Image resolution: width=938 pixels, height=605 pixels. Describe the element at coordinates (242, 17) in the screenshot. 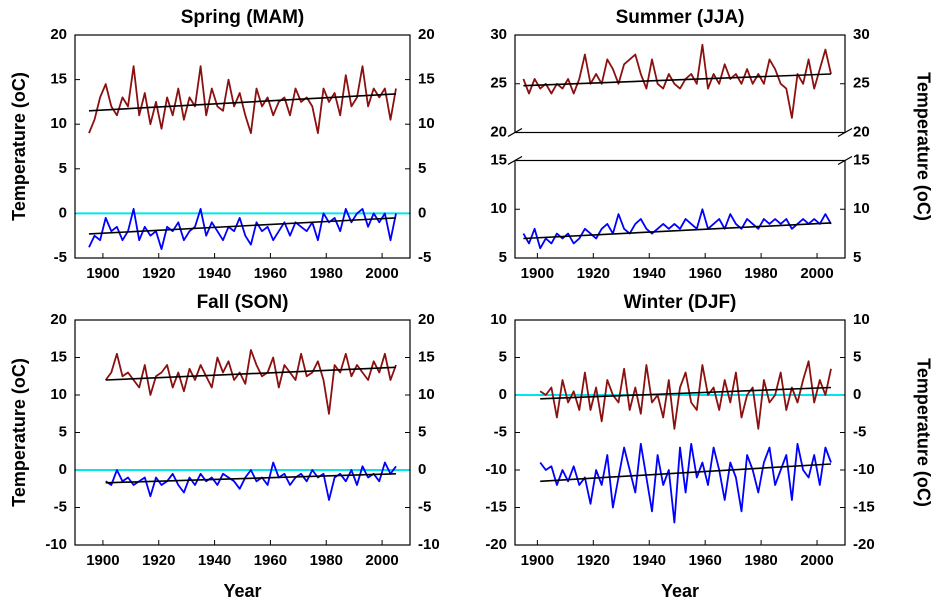

I see `panel-title: Spring (MAM)` at that location.